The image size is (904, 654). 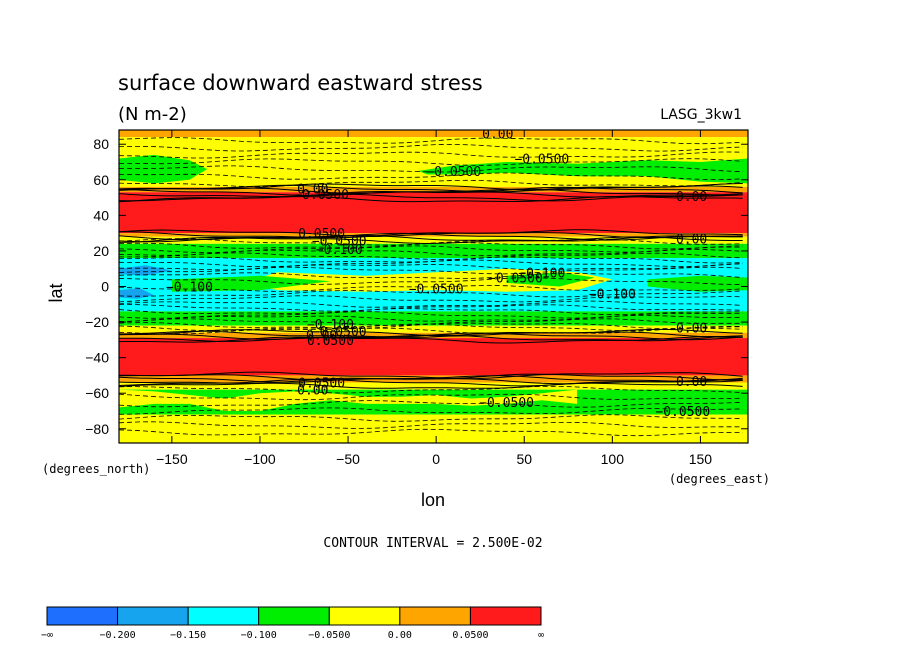 I want to click on y-tick-label-6: −40, so click(x=97, y=358).